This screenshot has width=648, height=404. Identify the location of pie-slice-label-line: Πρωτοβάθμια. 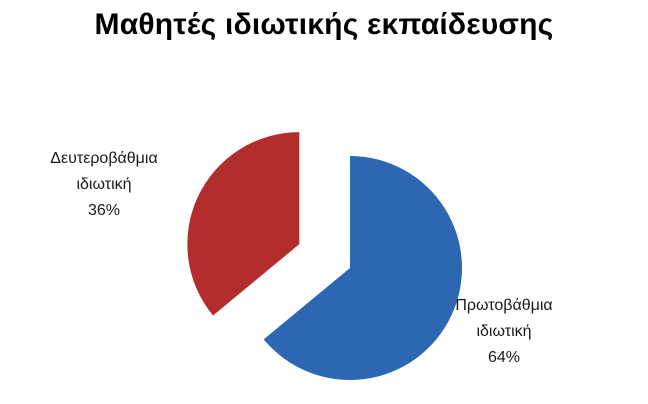
(503, 305).